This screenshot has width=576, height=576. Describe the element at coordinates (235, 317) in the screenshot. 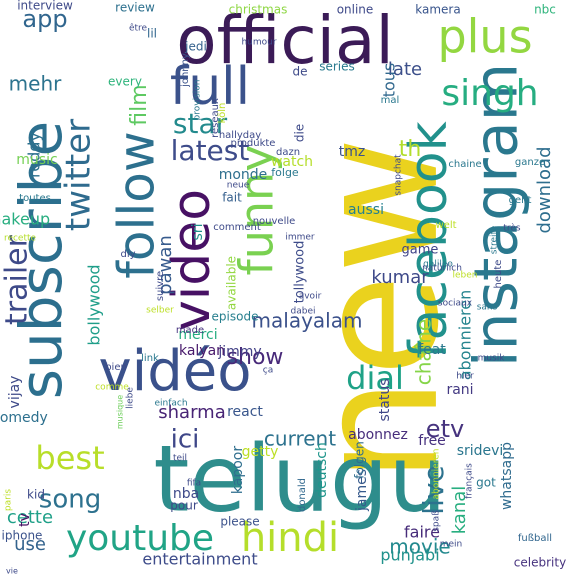

I see `word-episode: episode` at that location.